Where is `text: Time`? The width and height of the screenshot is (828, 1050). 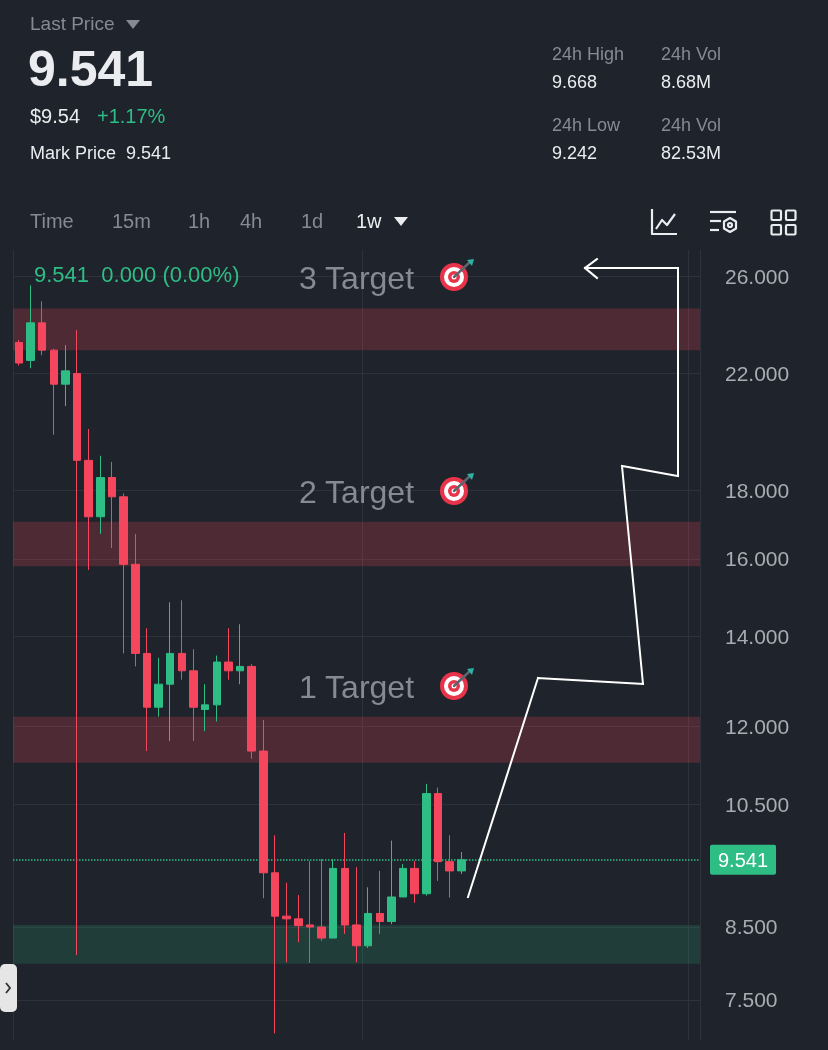
text: Time is located at coordinates (52, 221).